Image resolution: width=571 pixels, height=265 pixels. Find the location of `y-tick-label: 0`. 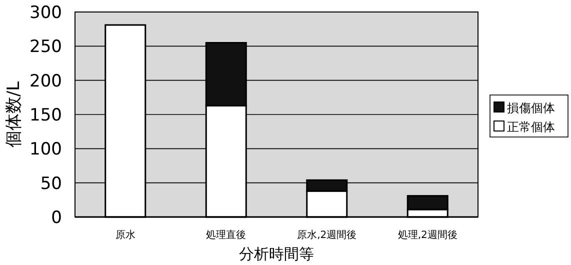

y-tick-label: 0 is located at coordinates (56, 218).